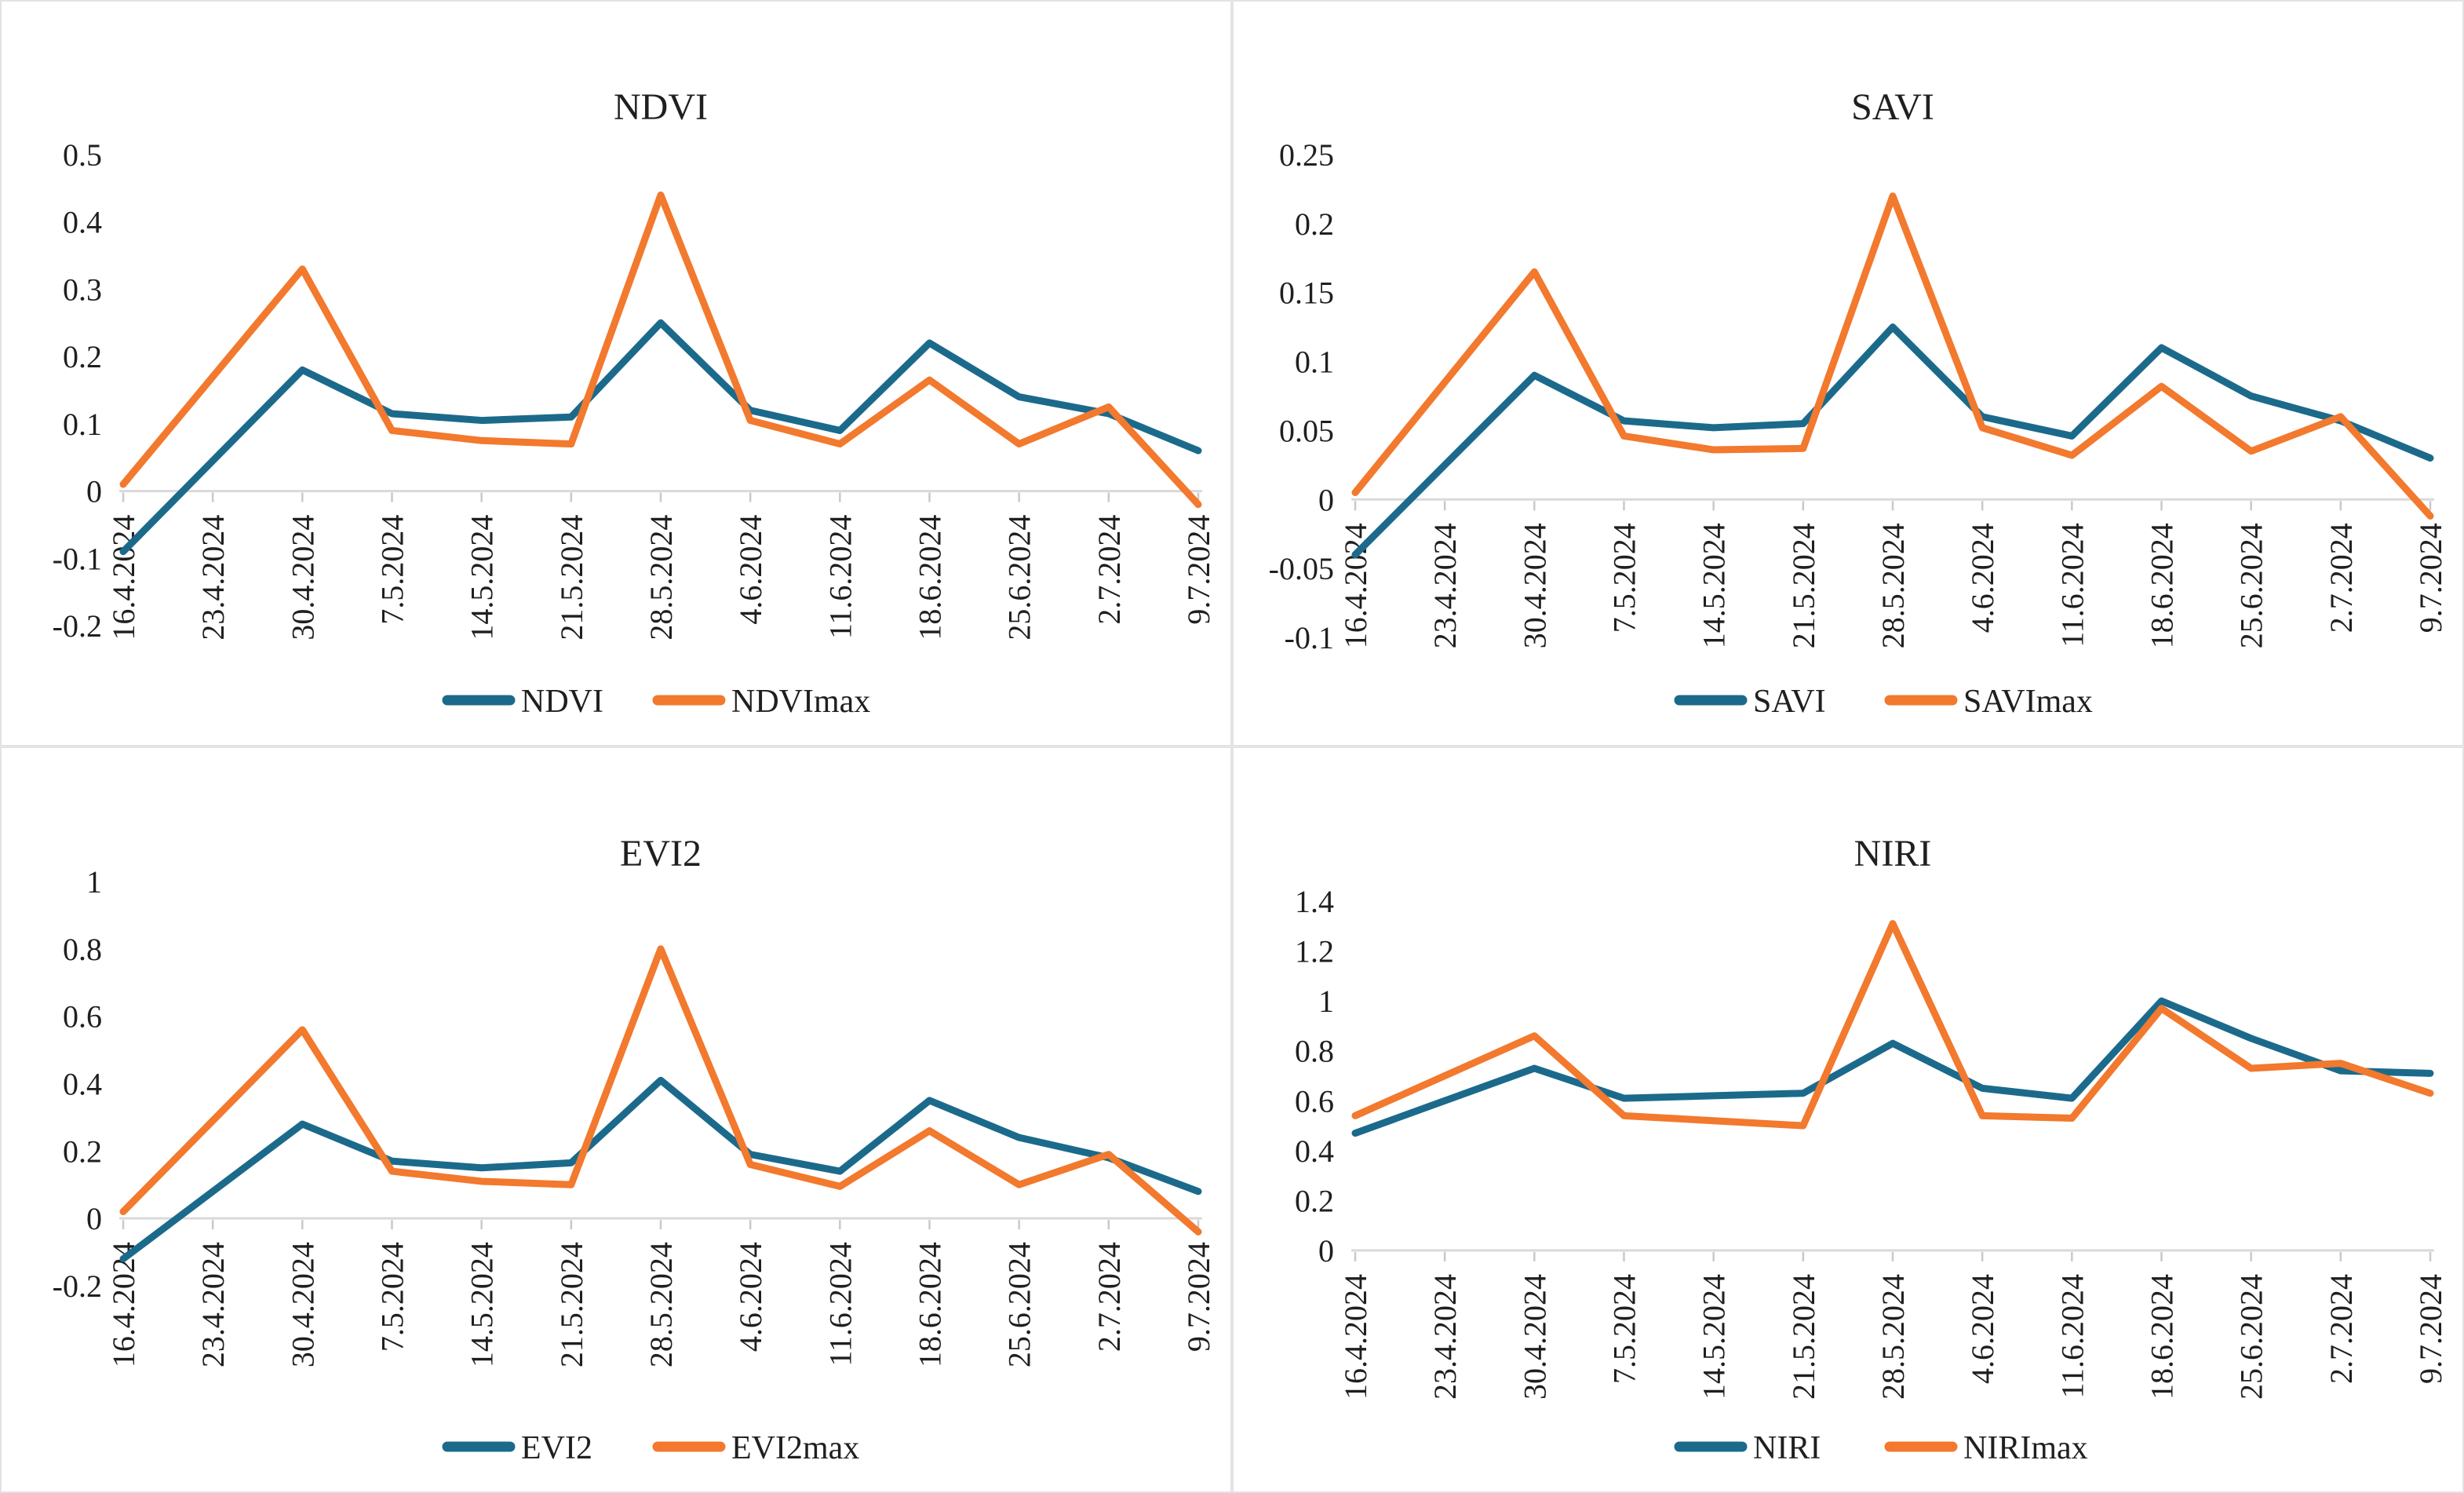 This screenshot has height=1493, width=2464. Describe the element at coordinates (1301, 568) in the screenshot. I see `y-axis-tick-label: -0.05` at that location.